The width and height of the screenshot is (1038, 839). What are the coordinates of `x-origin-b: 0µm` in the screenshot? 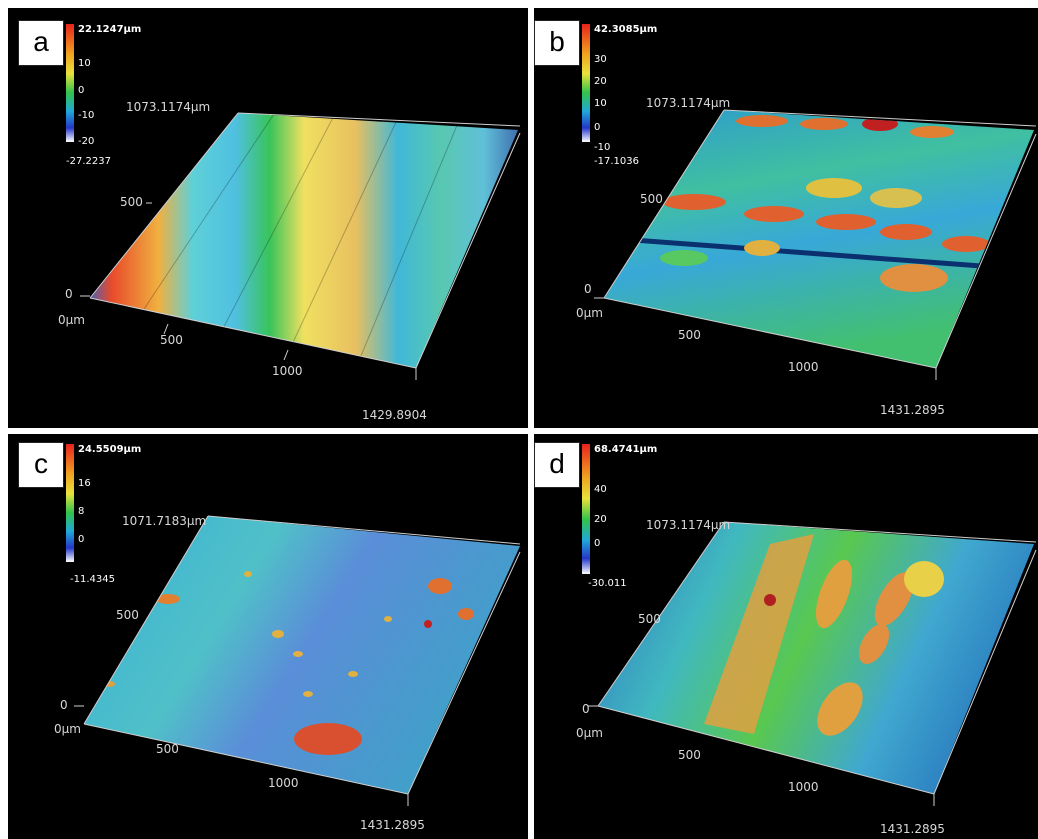 It's located at (589, 313).